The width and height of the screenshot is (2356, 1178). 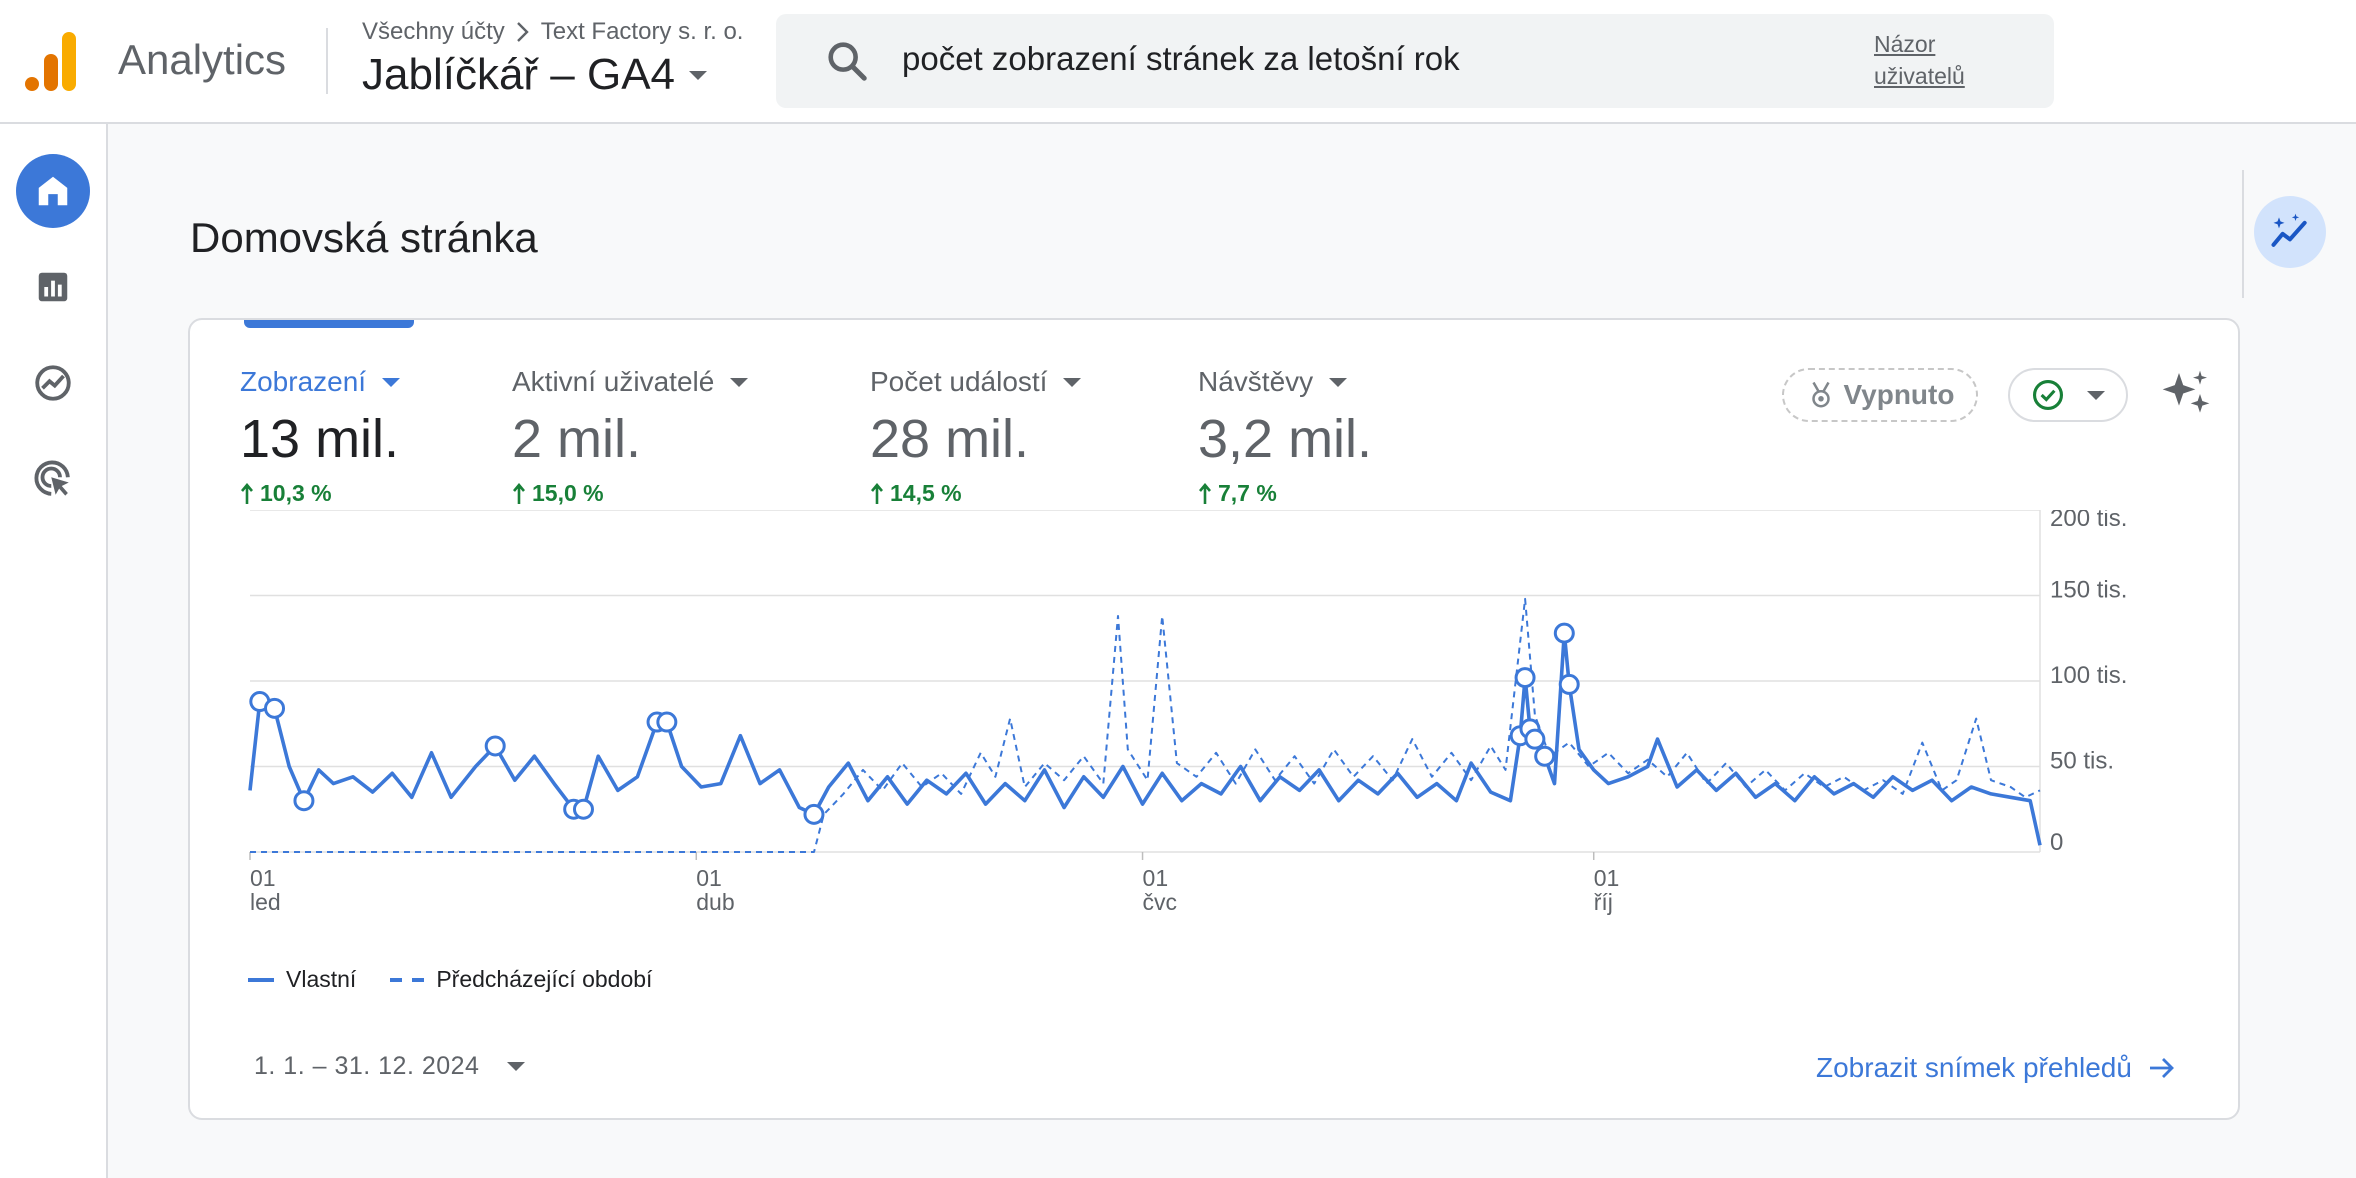 I want to click on metric-event-count-label: Počet událostí, so click(x=959, y=381).